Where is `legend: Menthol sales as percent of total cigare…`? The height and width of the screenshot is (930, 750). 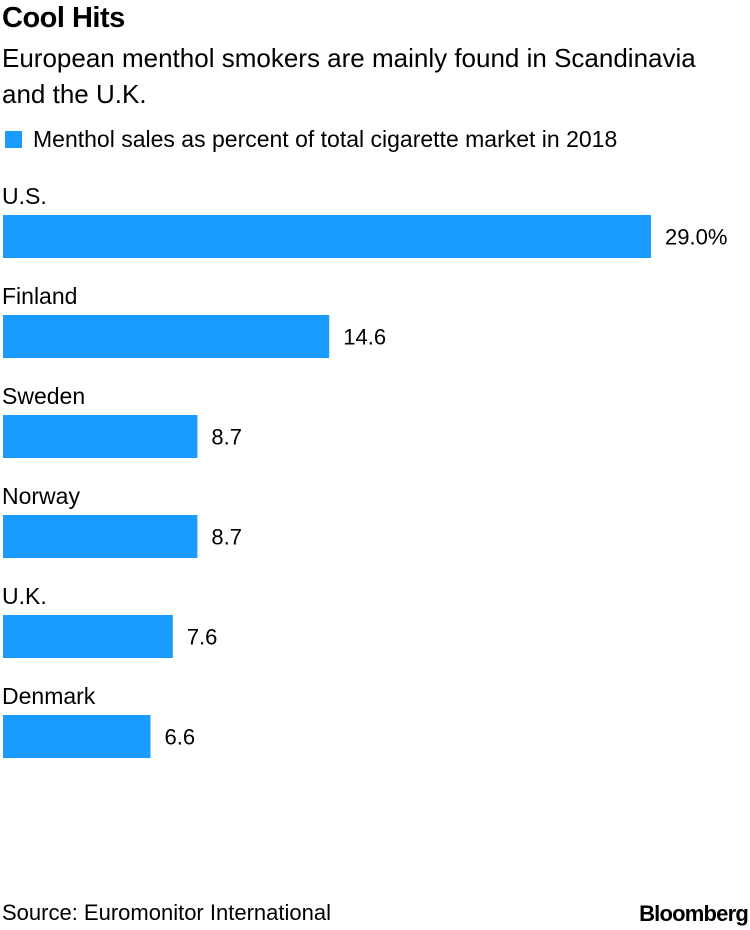 legend: Menthol sales as percent of total cigare… is located at coordinates (311, 139).